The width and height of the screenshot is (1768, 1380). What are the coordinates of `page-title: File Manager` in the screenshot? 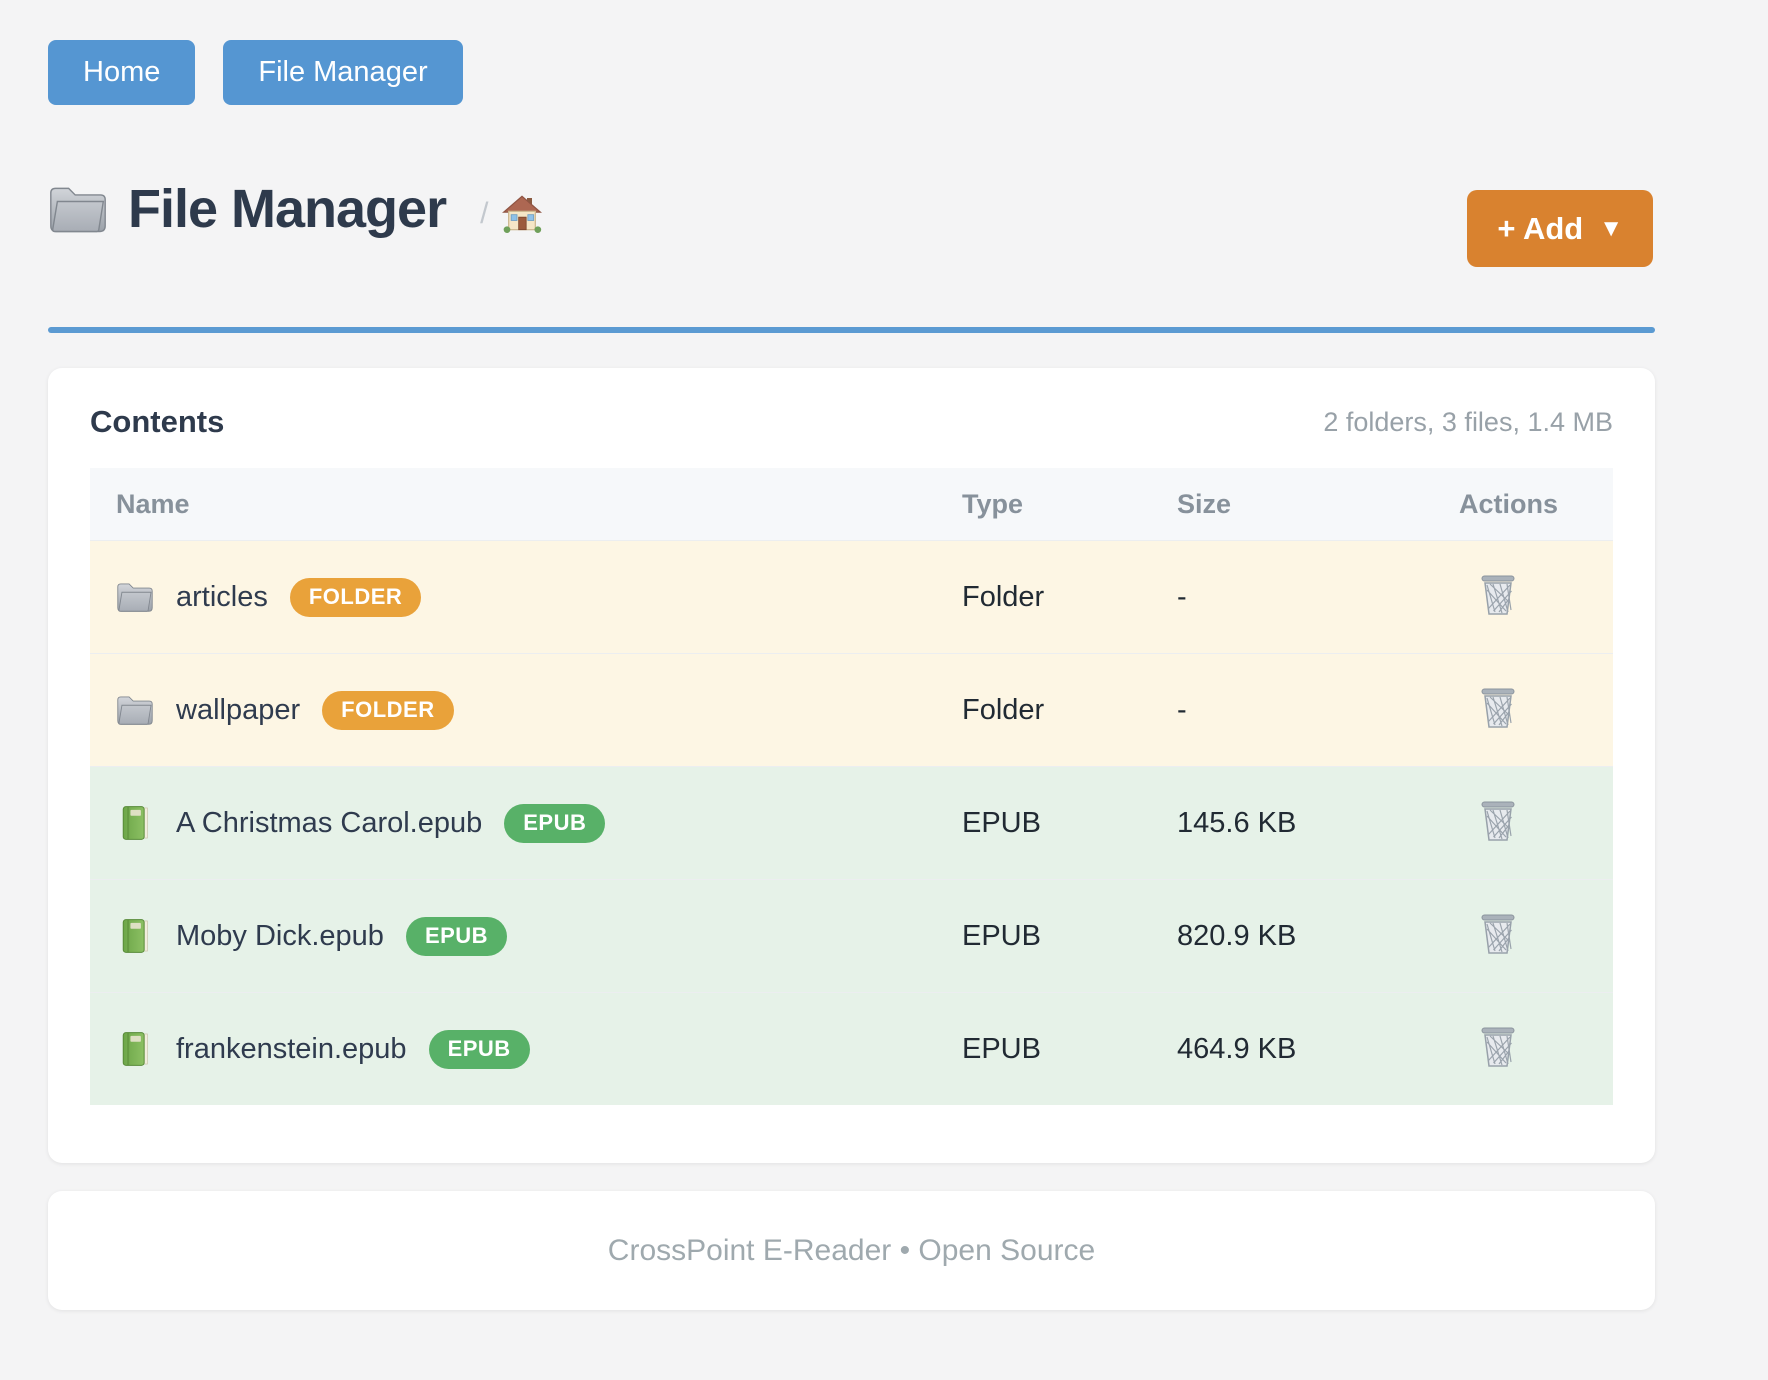 It's located at (287, 209).